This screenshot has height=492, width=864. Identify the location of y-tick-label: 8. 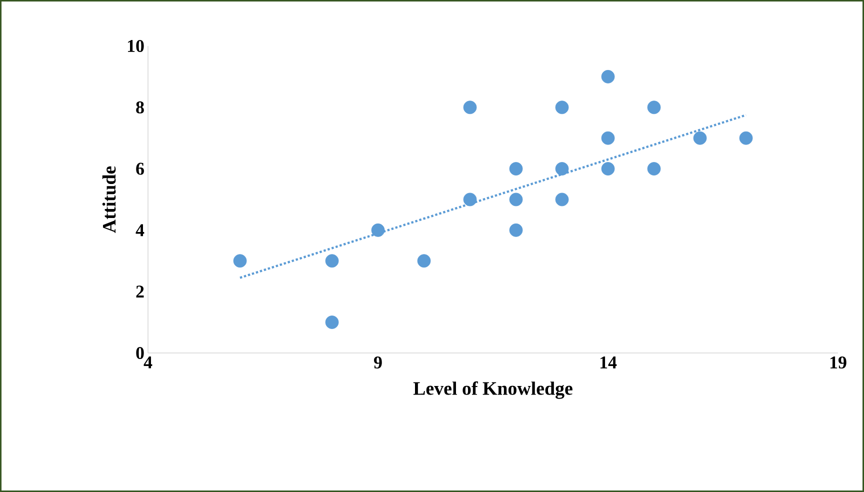
(140, 107).